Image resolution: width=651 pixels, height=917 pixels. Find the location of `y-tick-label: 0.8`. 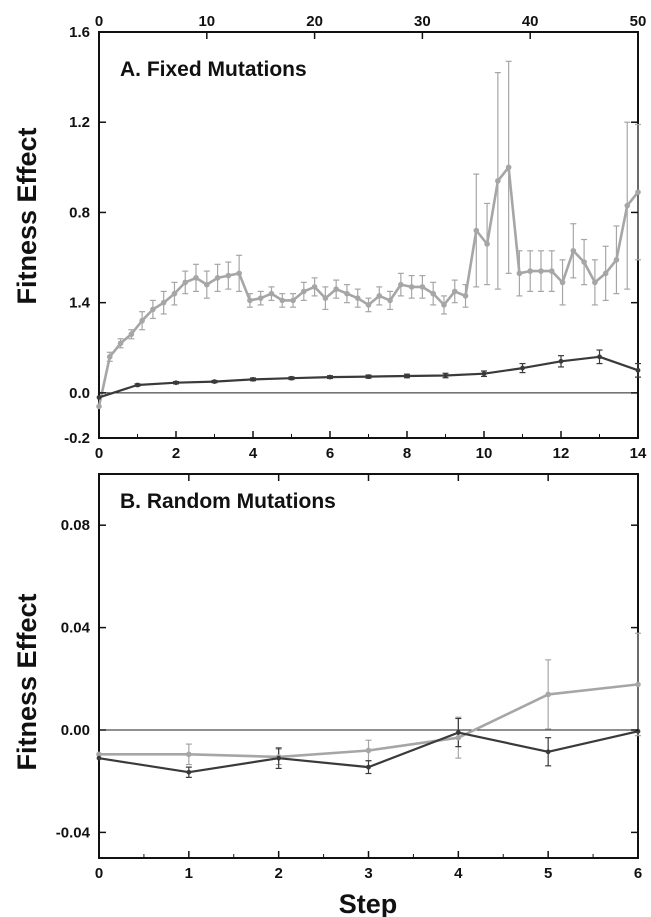

y-tick-label: 0.8 is located at coordinates (79, 212).